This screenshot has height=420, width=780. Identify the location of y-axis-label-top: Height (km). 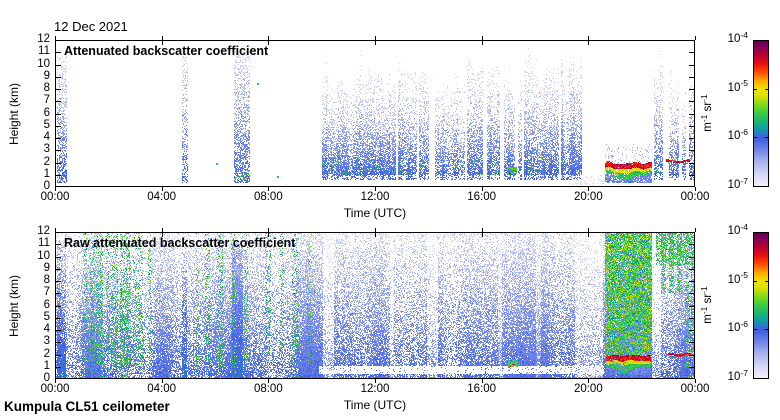
(14, 114).